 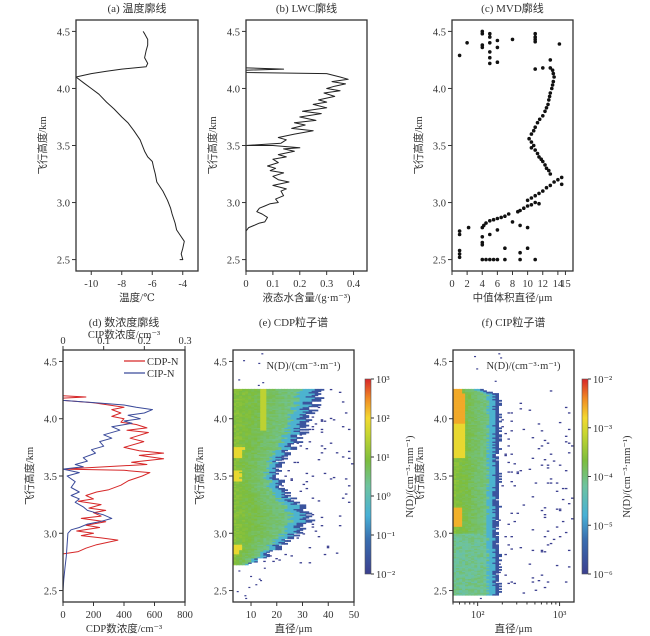 What do you see at coordinates (297, 149) in the screenshot?
I see `series-line-lwc` at bounding box center [297, 149].